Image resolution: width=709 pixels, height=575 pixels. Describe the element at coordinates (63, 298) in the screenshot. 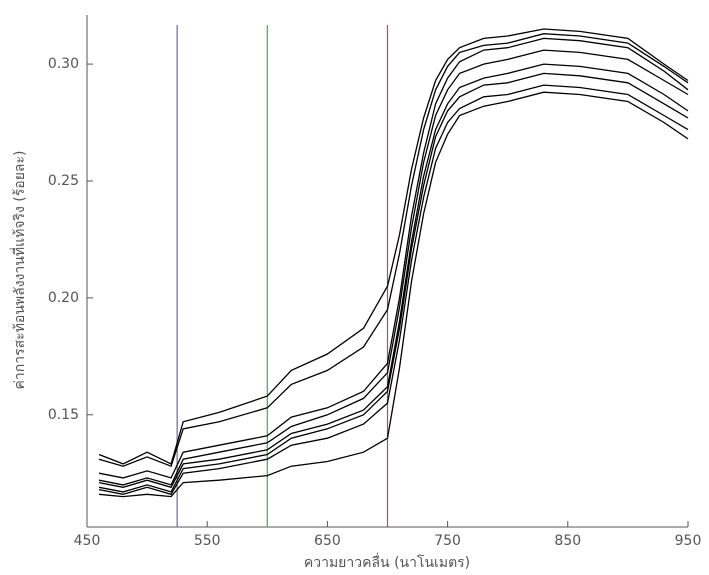

I see `y-tick-label: 0.20` at that location.